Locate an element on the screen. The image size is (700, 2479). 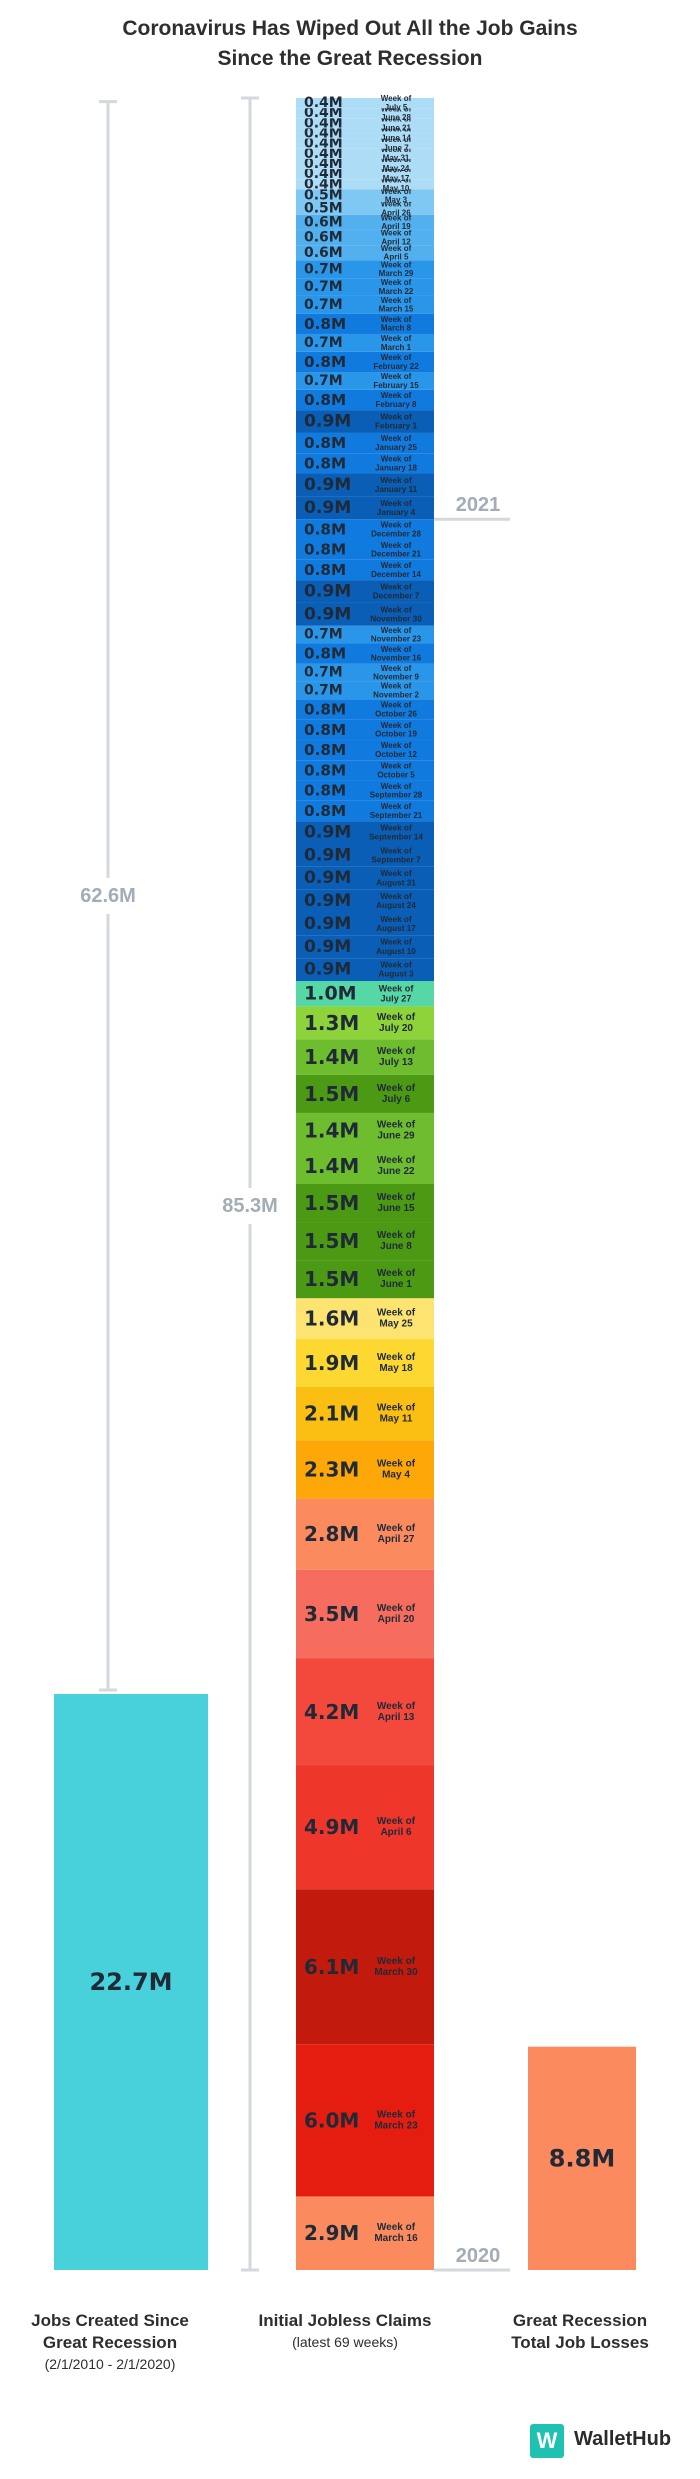
jobs-created-bar is located at coordinates (131, 1982).